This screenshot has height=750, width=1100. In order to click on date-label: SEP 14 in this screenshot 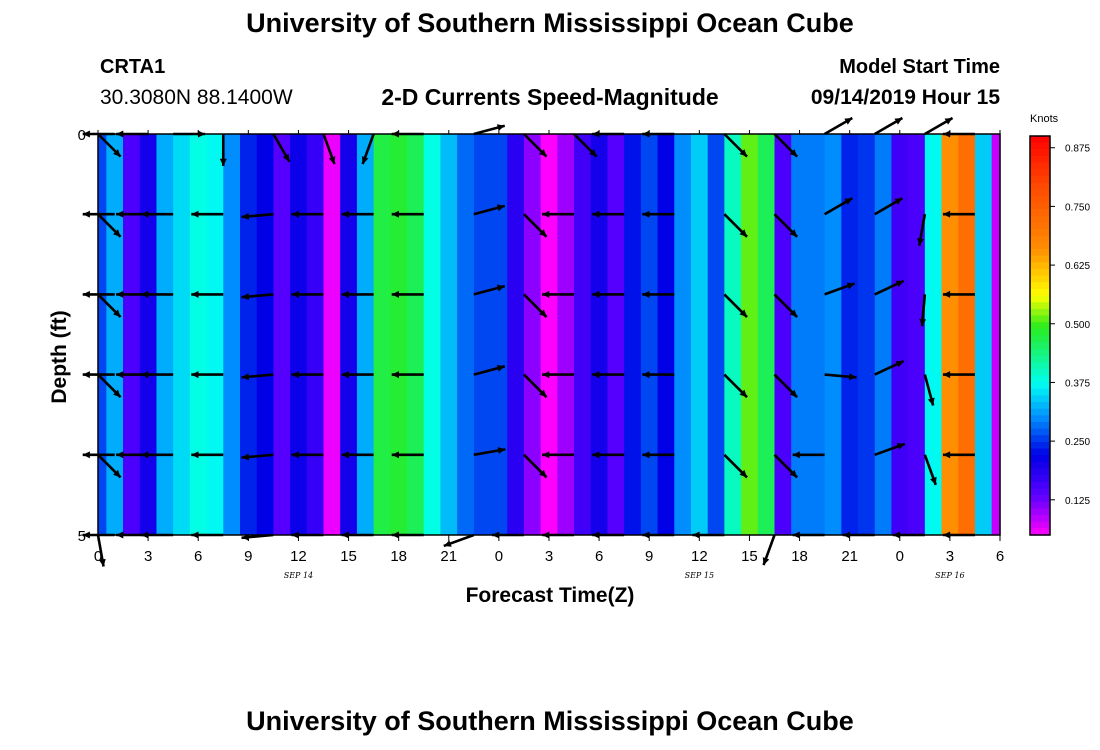, I will do `click(298, 575)`.